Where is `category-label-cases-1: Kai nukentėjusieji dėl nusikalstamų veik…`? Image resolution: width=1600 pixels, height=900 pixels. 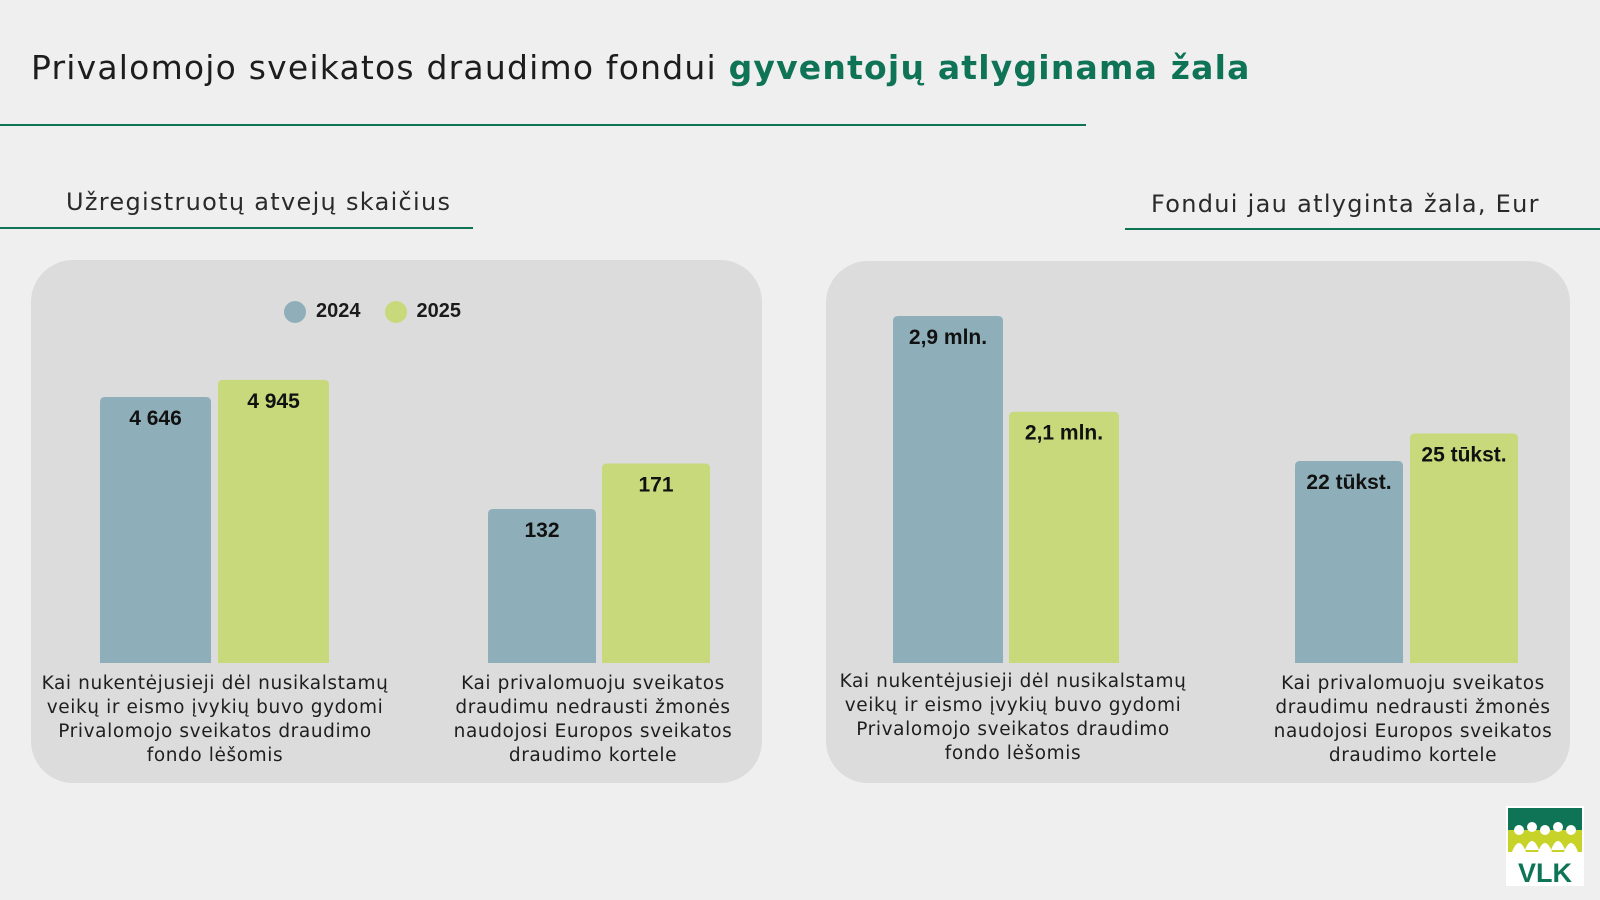
category-label-cases-1: Kai nukentėjusieji dėl nusikalstamų veik… is located at coordinates (215, 719).